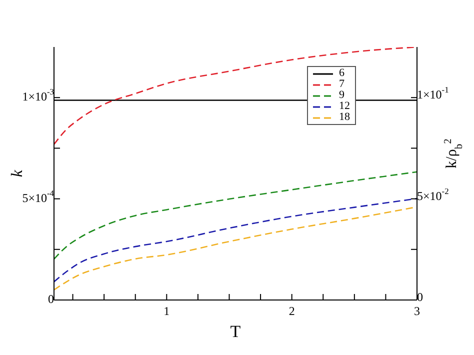 The image size is (474, 355). What do you see at coordinates (344, 106) in the screenshot?
I see `legend-label: 12` at bounding box center [344, 106].